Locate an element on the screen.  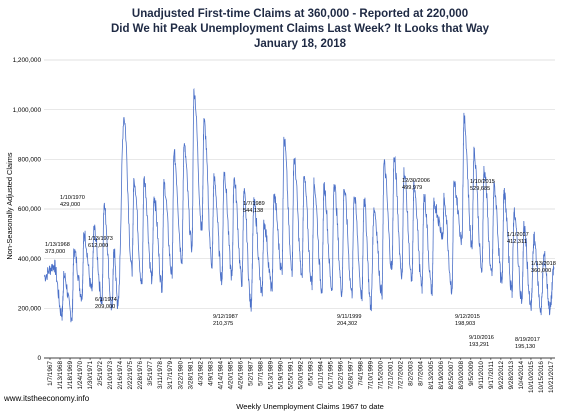
y-tick-label: 200,000 is located at coordinates (30, 309).